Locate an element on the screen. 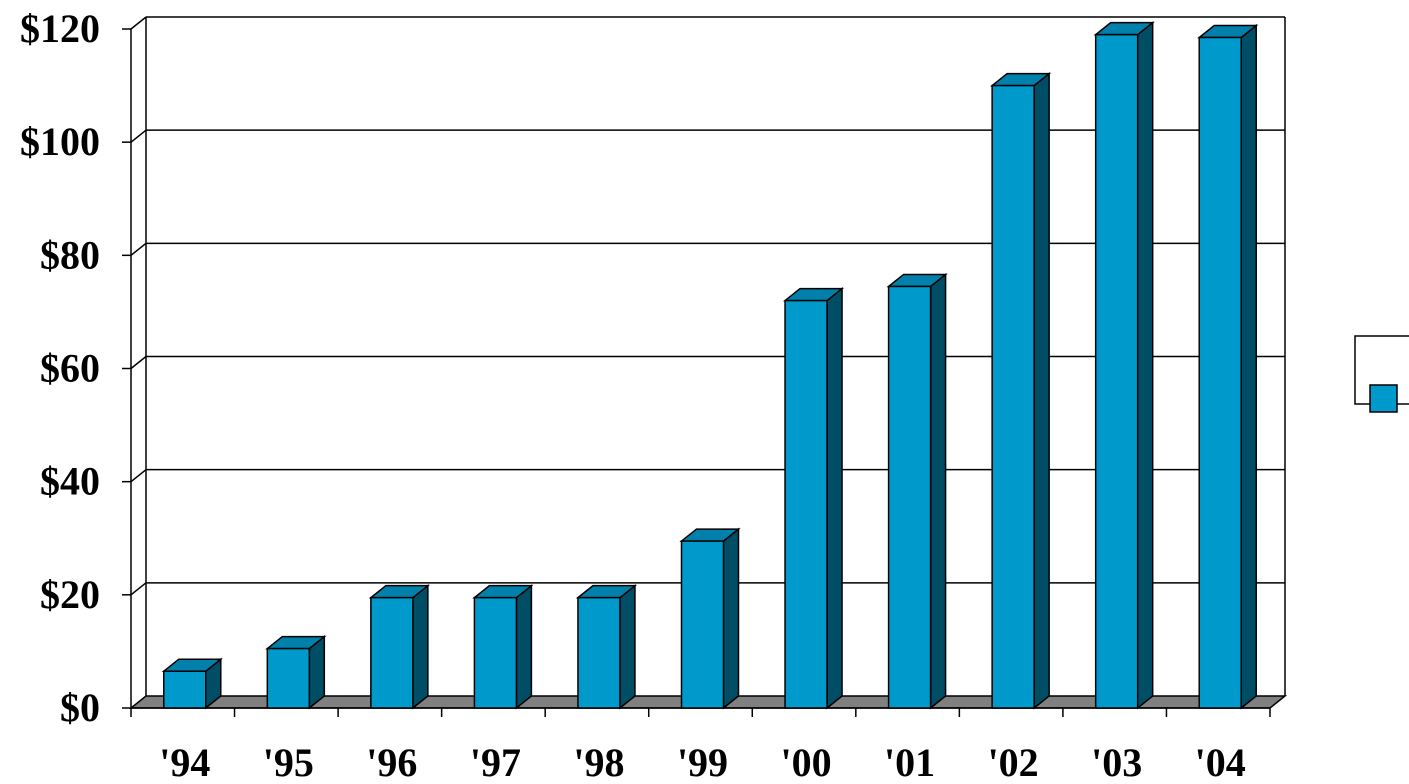  legend is located at coordinates (1381, 374).